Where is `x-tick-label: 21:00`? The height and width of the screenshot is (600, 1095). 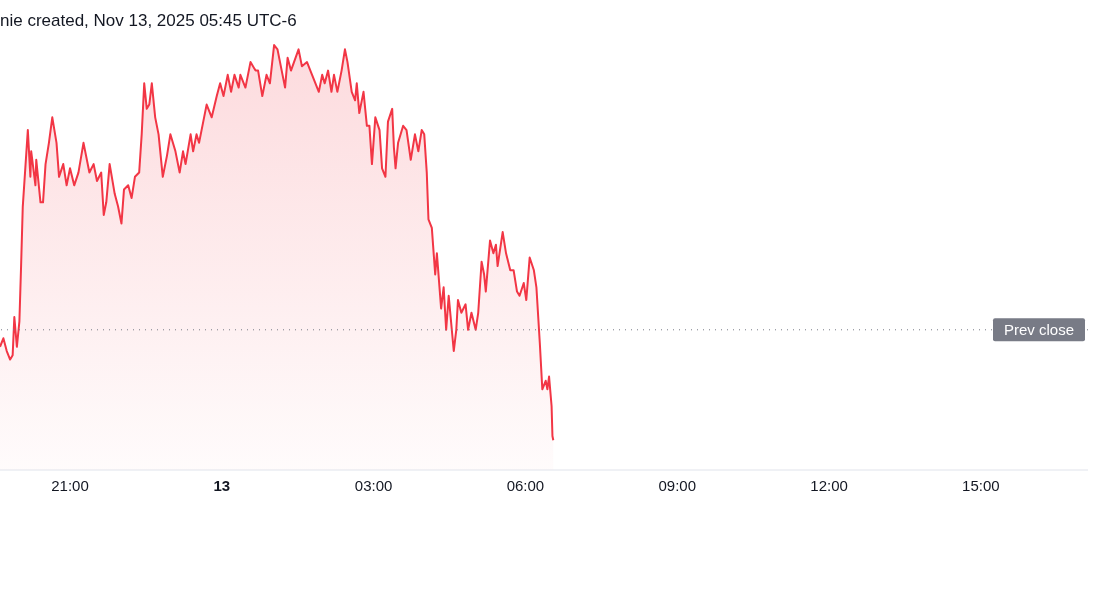 x-tick-label: 21:00 is located at coordinates (70, 485).